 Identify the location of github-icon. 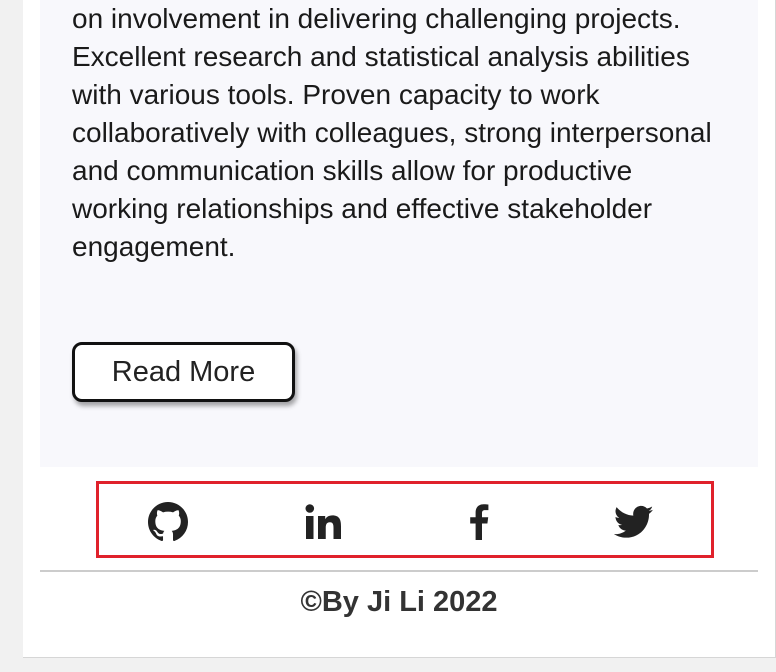
(168, 522).